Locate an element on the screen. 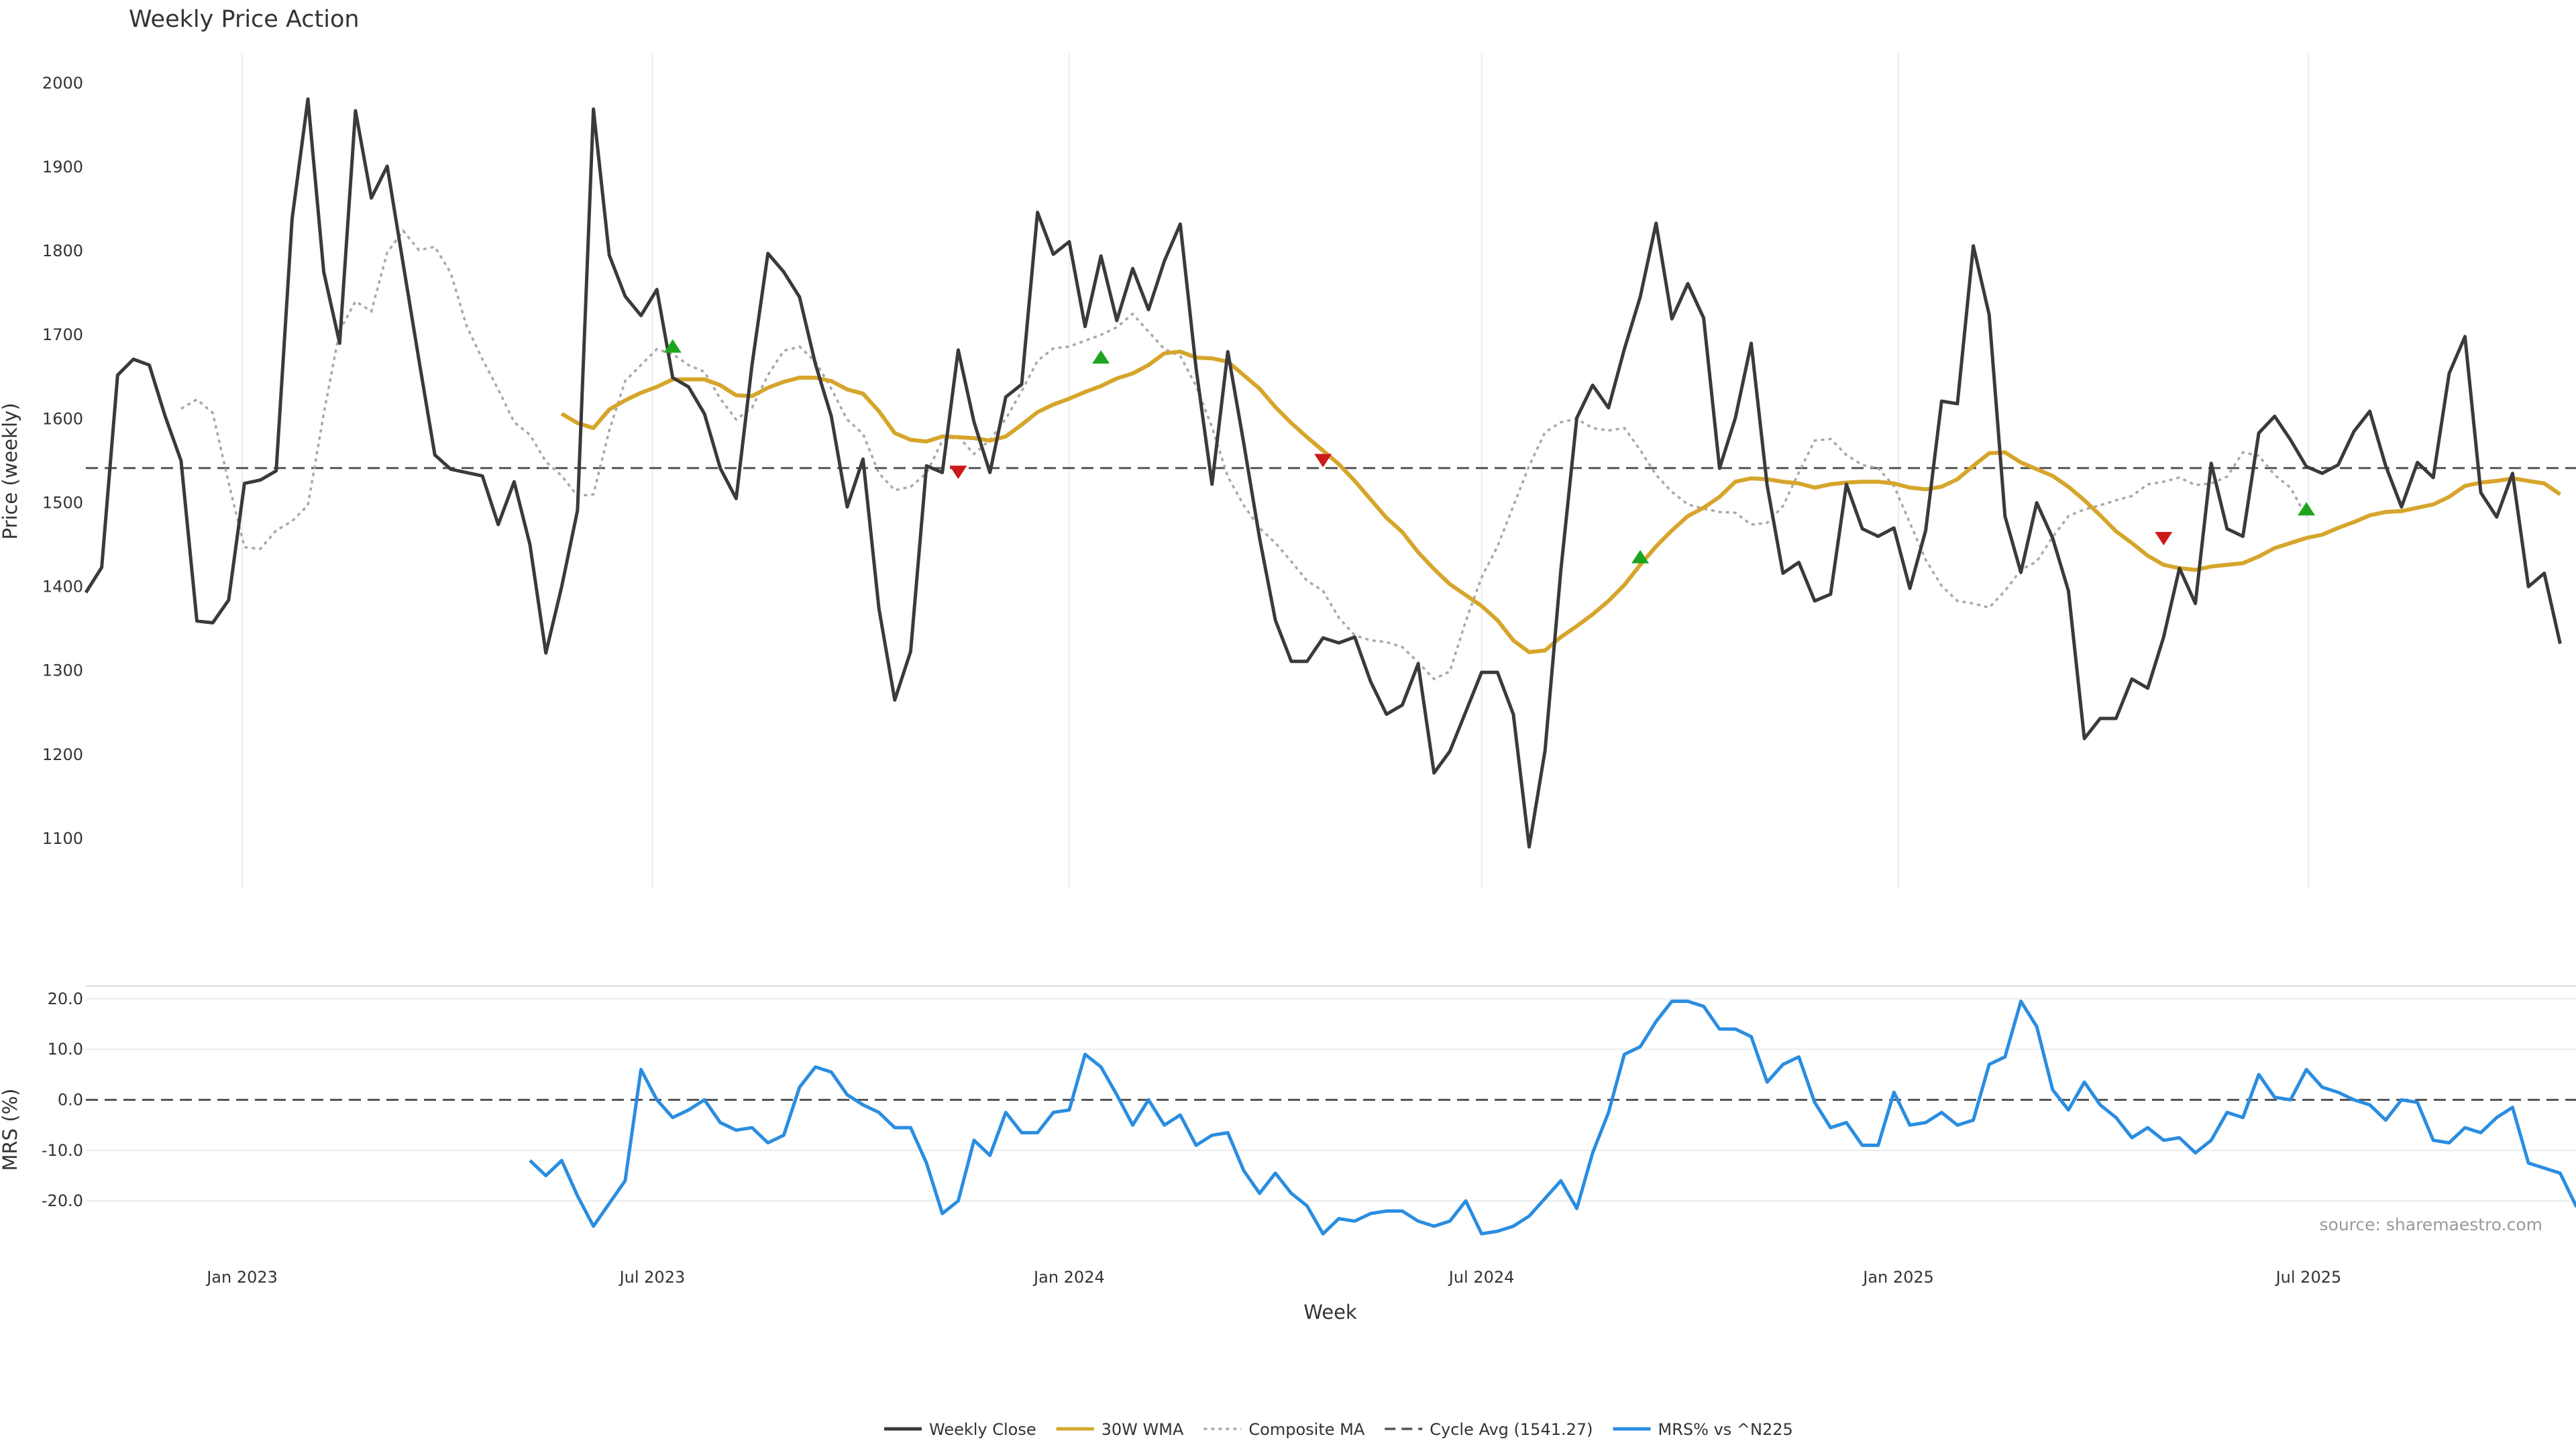 This screenshot has width=2576, height=1449. mrs-line is located at coordinates (1552, 1118).